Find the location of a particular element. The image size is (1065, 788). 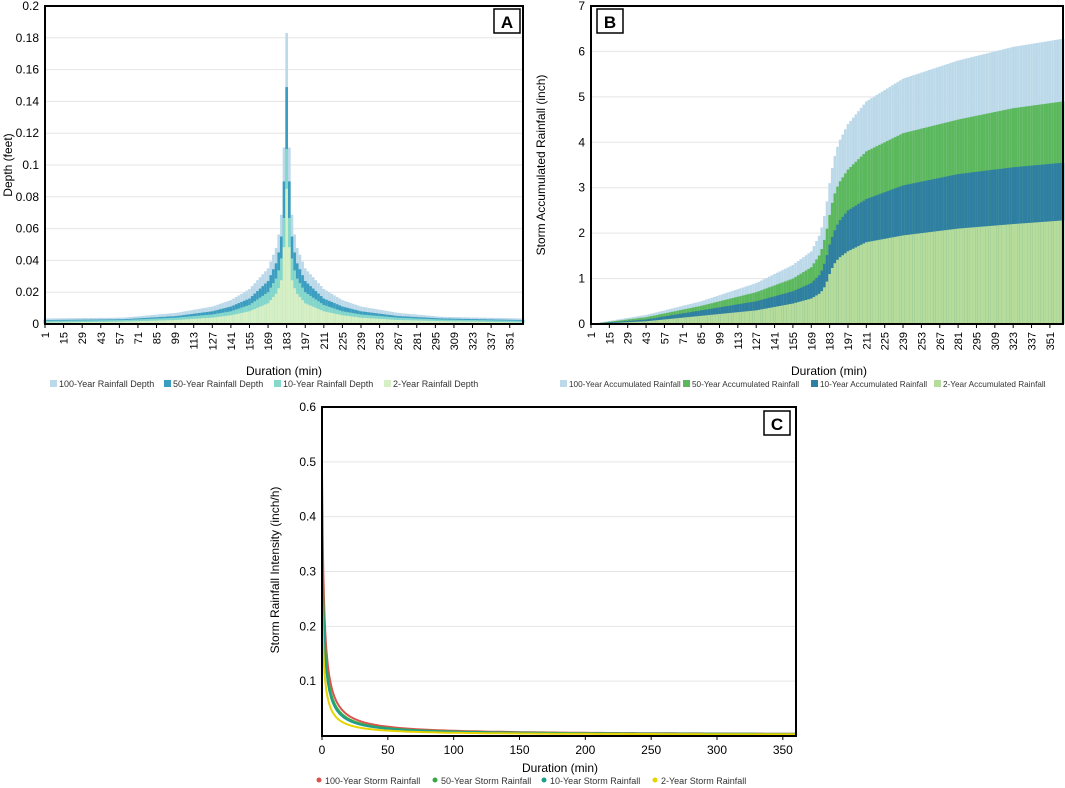

panel-a-label-box is located at coordinates (507, 21).